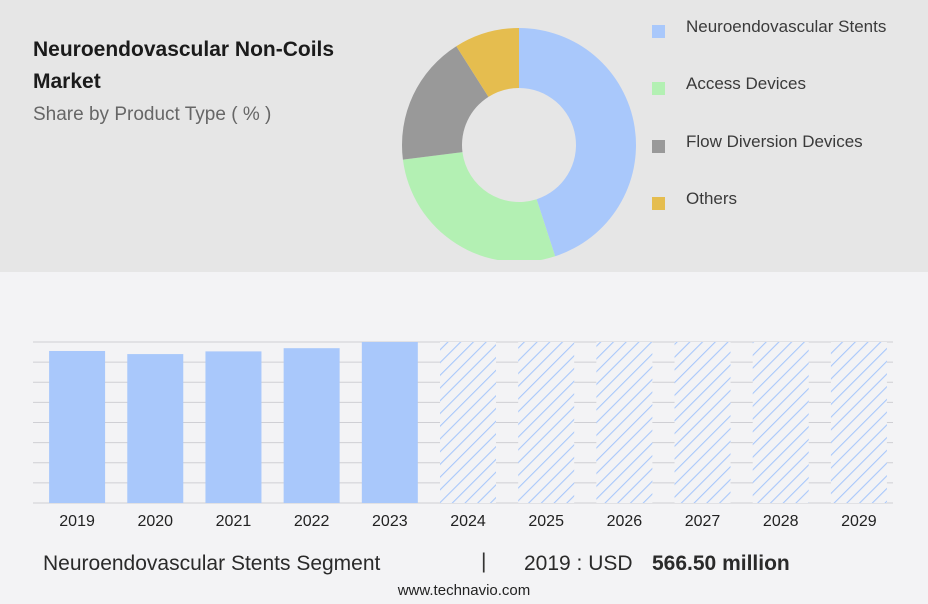 Image resolution: width=928 pixels, height=604 pixels. Describe the element at coordinates (445, 103) in the screenshot. I see `donut-slice-flow` at that location.